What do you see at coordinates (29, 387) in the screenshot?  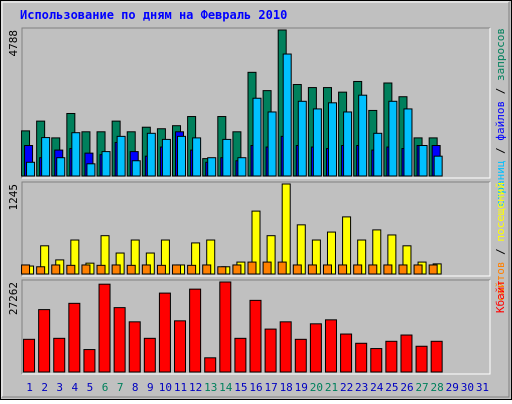 I see `x-tick-label: 1` at bounding box center [29, 387].